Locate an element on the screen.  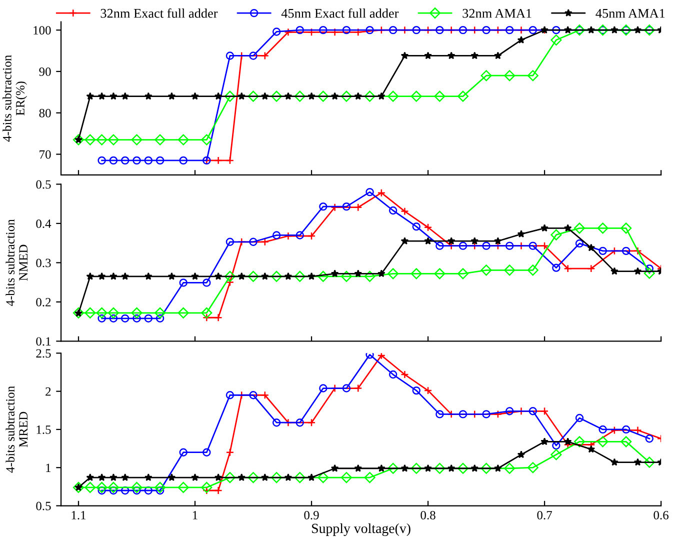
x-tick-label: 0.8 is located at coordinates (428, 515).